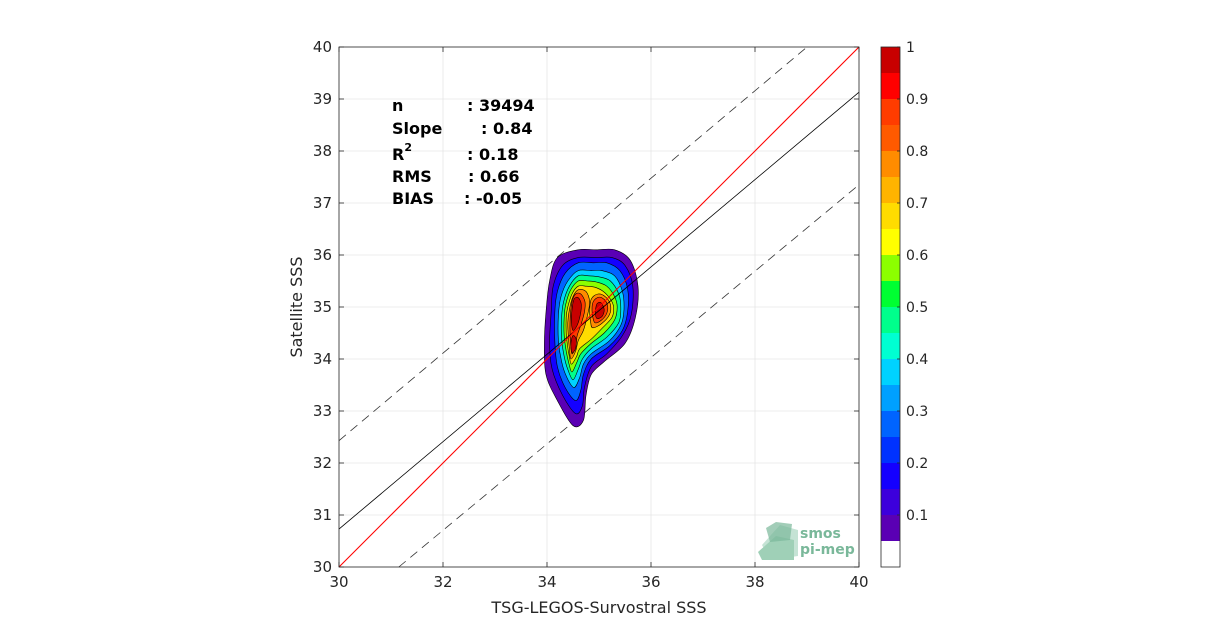  Describe the element at coordinates (493, 198) in the screenshot. I see `stat-value: : -0.05` at that location.